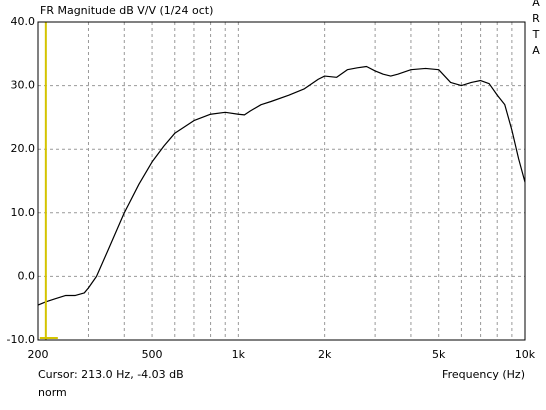  I want to click on x-tick-label: 500, so click(152, 354).